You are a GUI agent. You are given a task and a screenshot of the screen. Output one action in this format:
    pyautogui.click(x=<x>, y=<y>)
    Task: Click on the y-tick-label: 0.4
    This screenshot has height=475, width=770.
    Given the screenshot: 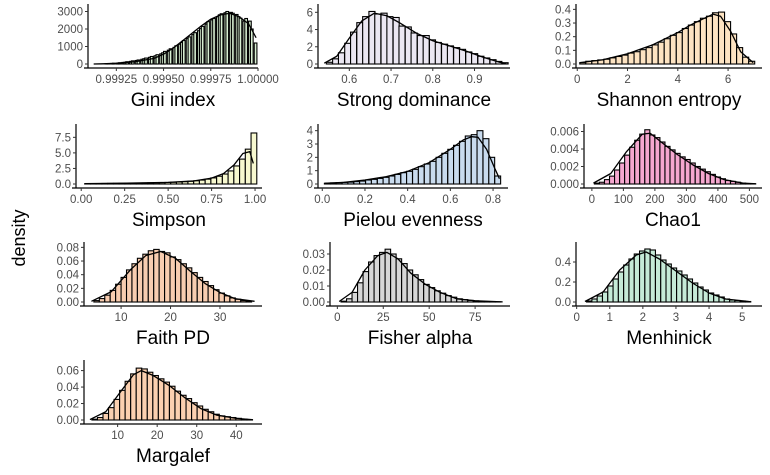 What is the action you would take?
    pyautogui.click(x=563, y=263)
    